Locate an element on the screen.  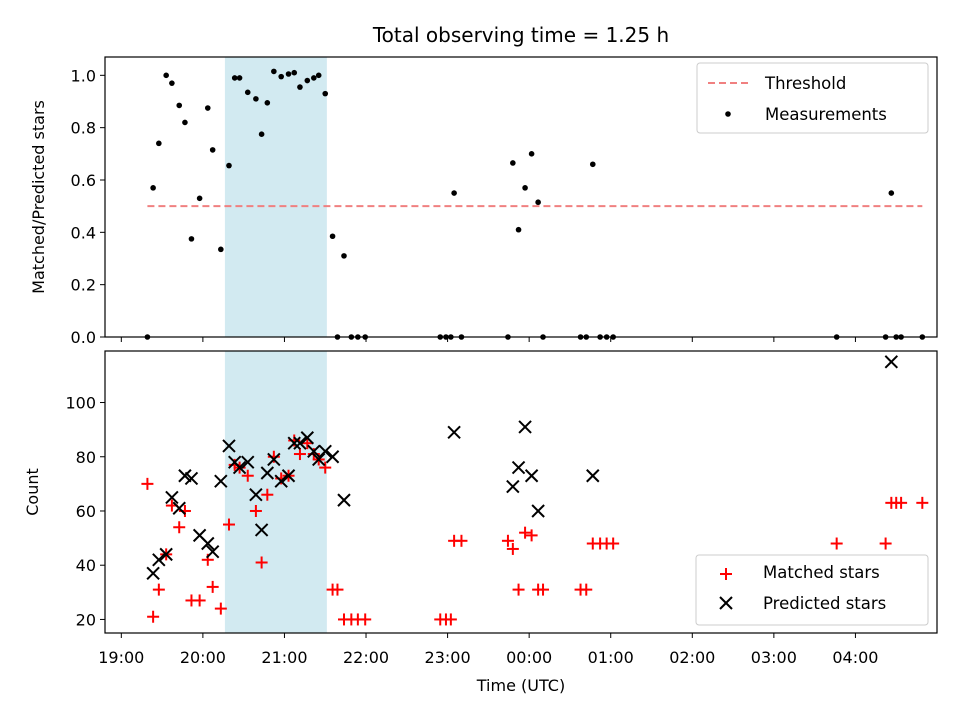
x-axis-label: Time (UTC) is located at coordinates (520, 685).